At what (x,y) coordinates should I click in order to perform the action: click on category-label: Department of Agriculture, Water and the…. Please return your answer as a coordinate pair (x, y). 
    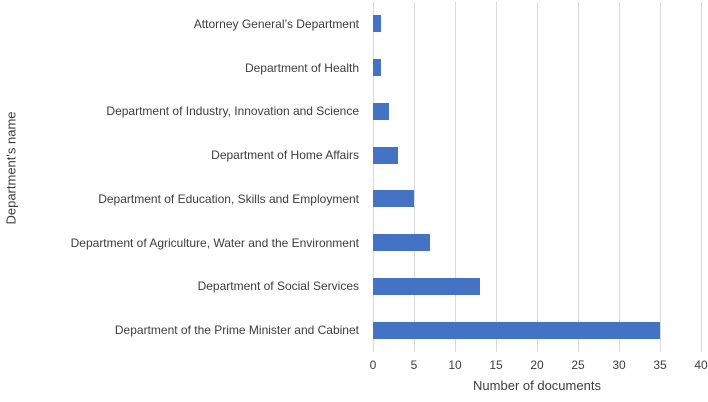
    Looking at the image, I should click on (214, 242).